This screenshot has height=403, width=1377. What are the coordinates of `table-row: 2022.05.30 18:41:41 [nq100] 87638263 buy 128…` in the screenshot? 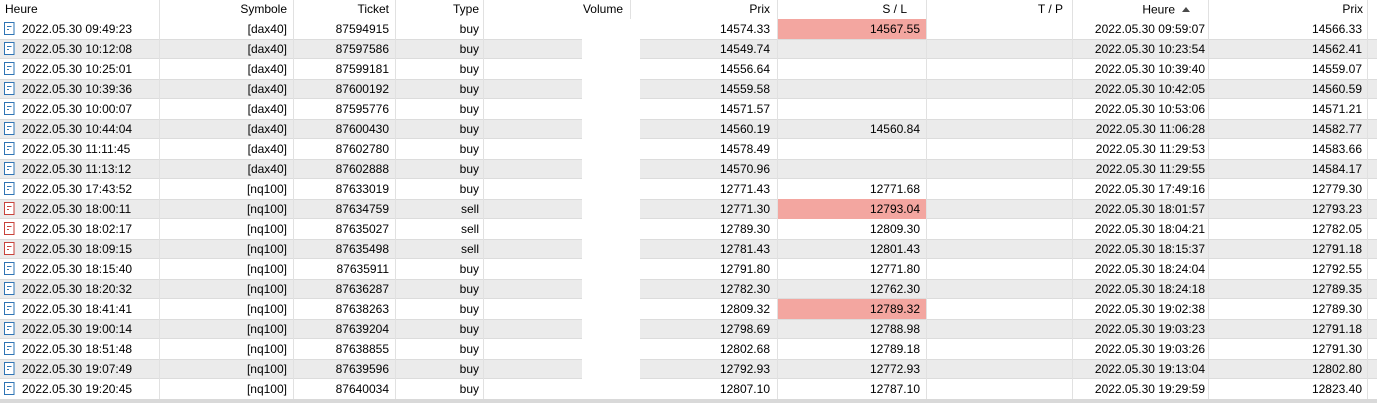 It's located at (688, 309).